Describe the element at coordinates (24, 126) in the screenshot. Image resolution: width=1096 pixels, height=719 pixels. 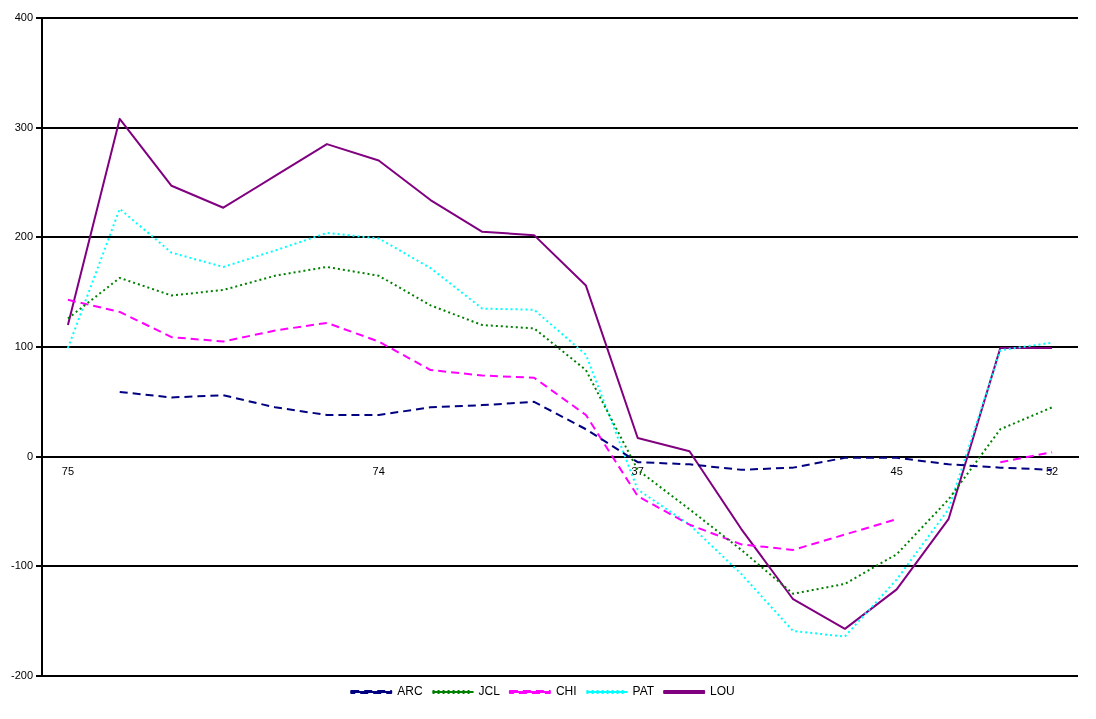
I see `y-tick-label: 300` at that location.